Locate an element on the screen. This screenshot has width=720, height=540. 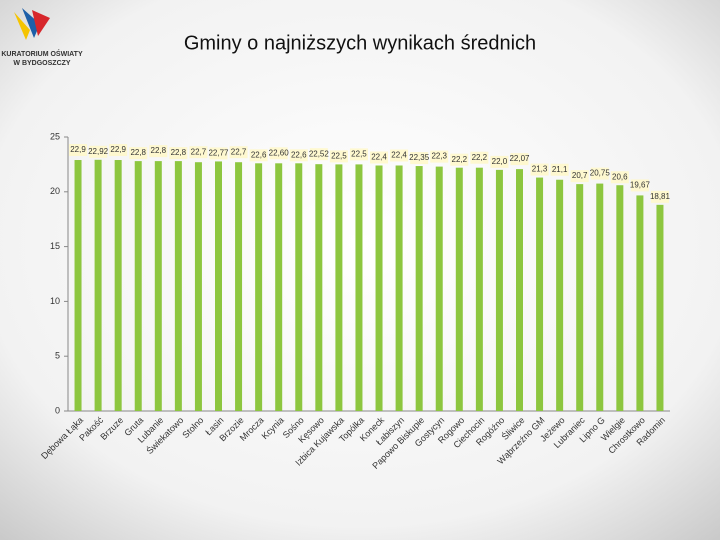
data-label: 22,3 is located at coordinates (439, 156).